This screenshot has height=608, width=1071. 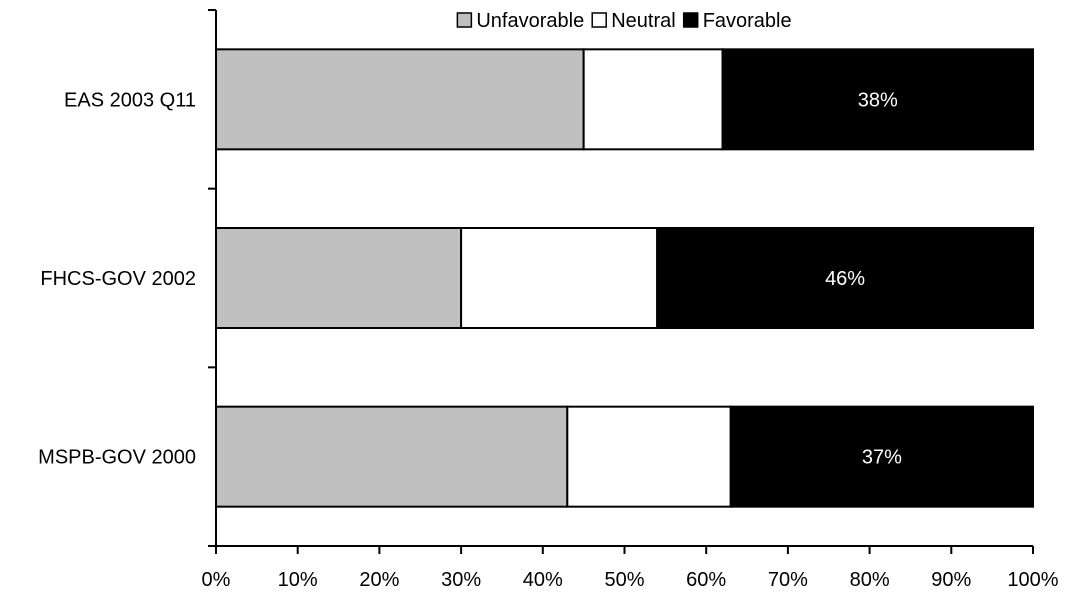 I want to click on bar-favorable-mspb-gov-2000, so click(x=882, y=456).